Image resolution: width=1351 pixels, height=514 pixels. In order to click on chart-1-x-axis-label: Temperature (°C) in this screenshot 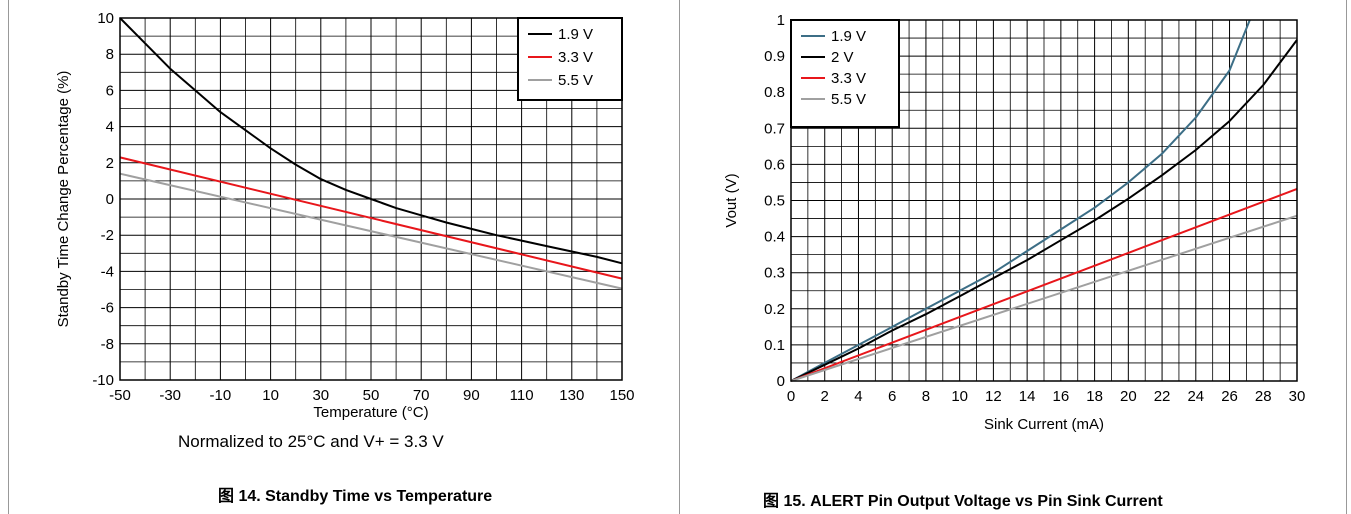, I will do `click(370, 412)`.